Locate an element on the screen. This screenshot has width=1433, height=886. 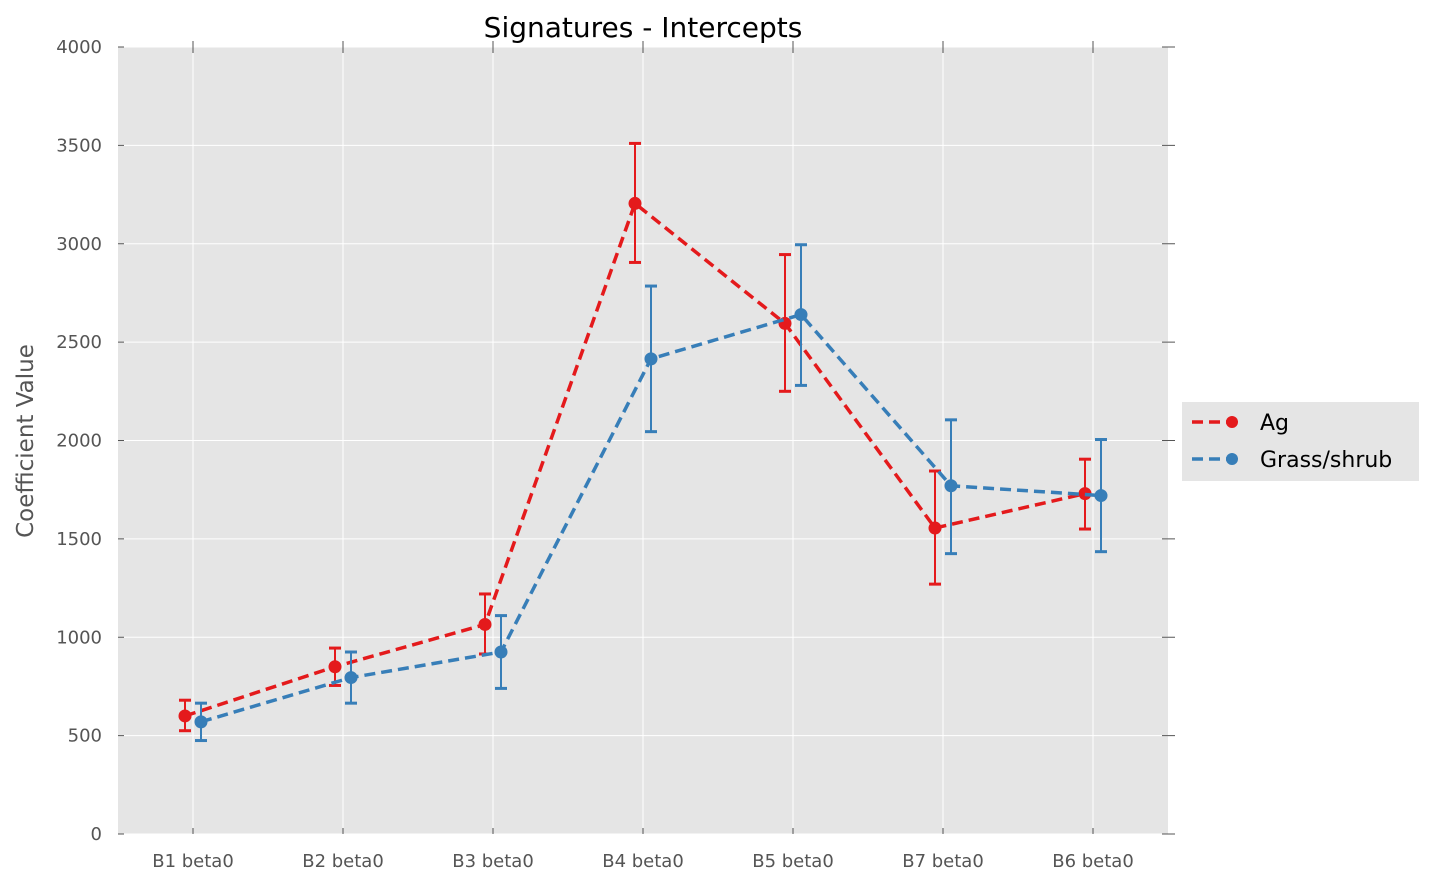
x-tick-label: B1 beta0 is located at coordinates (193, 861).